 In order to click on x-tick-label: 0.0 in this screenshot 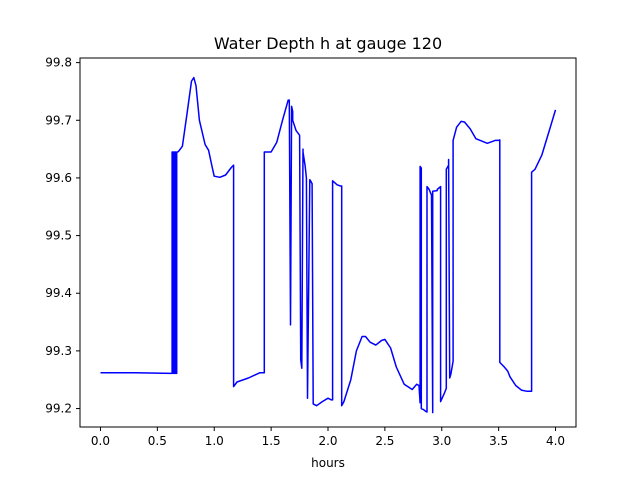, I will do `click(100, 441)`.